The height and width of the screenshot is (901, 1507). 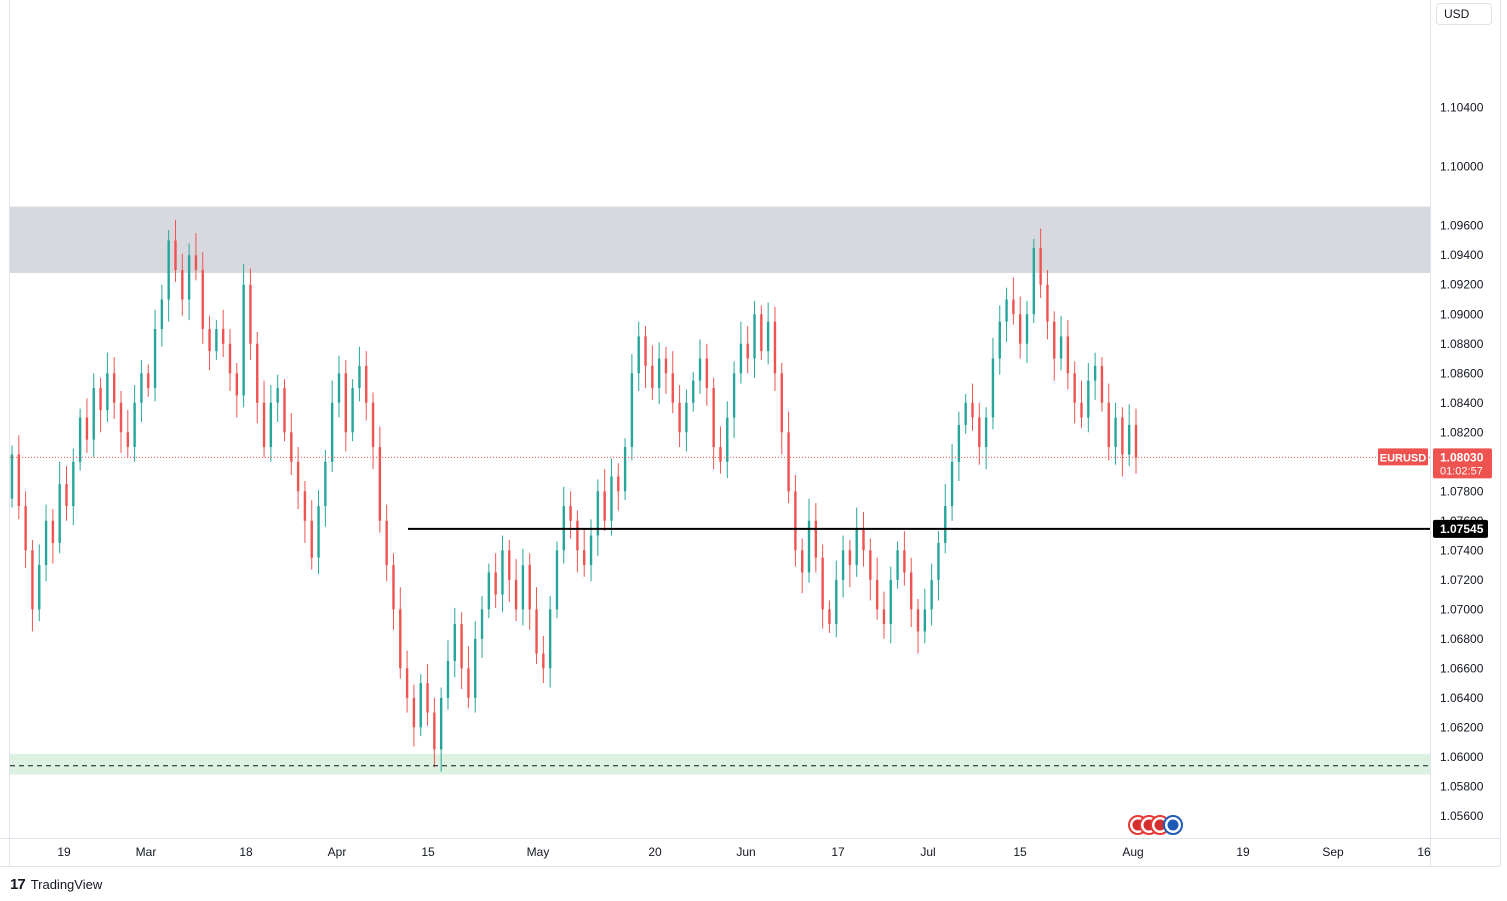 What do you see at coordinates (56, 884) in the screenshot?
I see `tradingview-footer: 17 TradingView` at bounding box center [56, 884].